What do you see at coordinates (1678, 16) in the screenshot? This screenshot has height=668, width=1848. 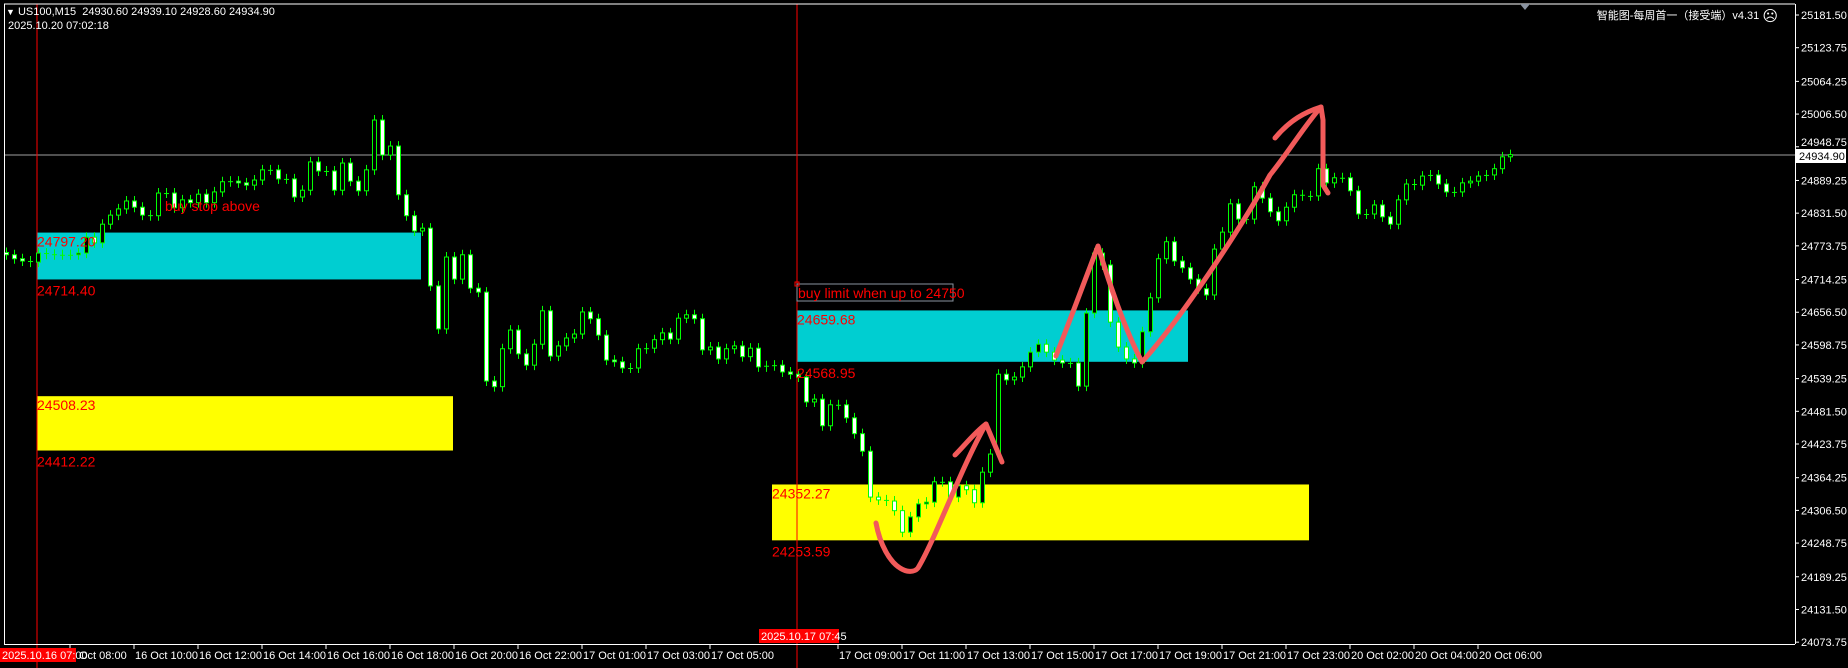 I see `indicator-name: 智能图-每周首一（接受端）v4.31` at bounding box center [1678, 16].